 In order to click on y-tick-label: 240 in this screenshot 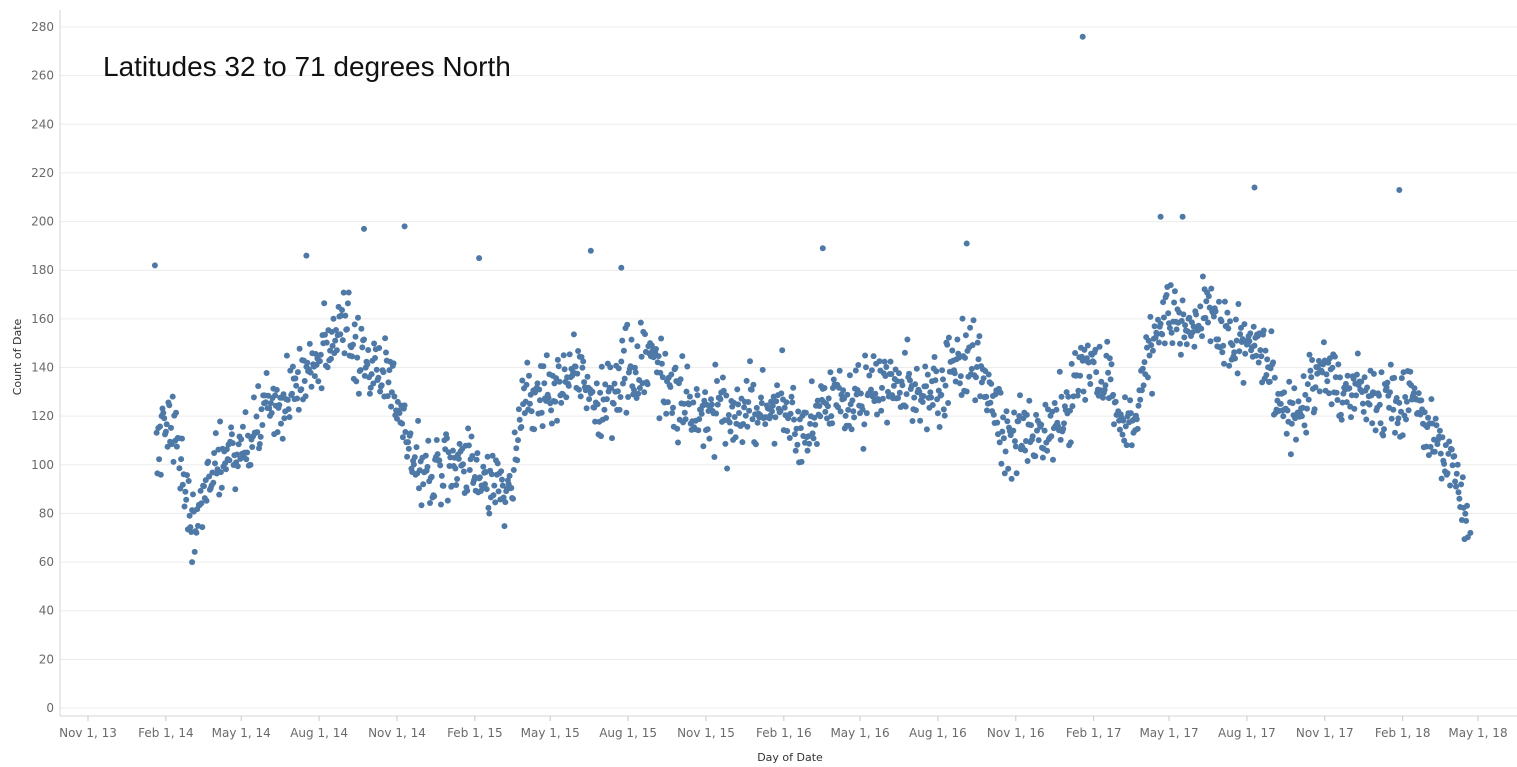, I will do `click(42, 124)`.